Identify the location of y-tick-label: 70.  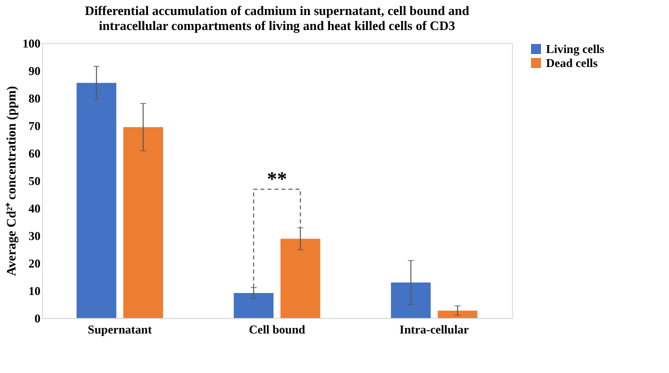
(34, 126).